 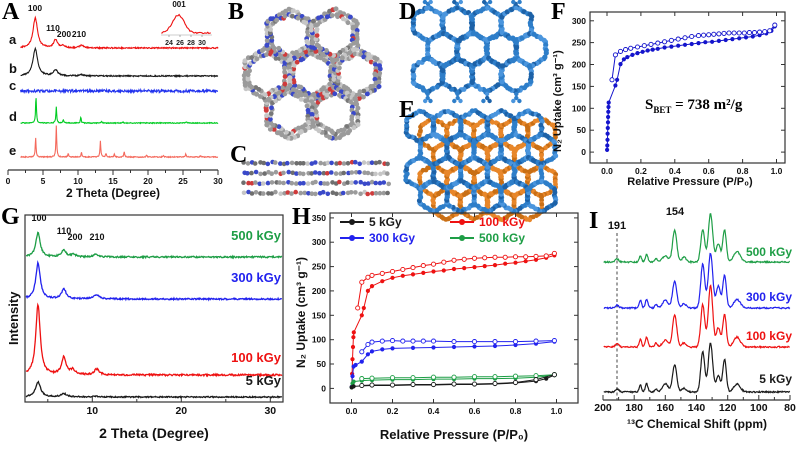 What do you see at coordinates (39, 218) in the screenshot?
I see `g-peak-label-100: 100` at bounding box center [39, 218].